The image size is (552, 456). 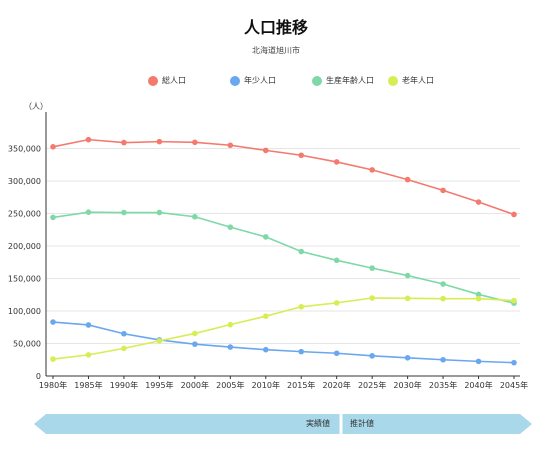 What do you see at coordinates (418, 80) in the screenshot?
I see `legend-label-elderly: 老年人口` at bounding box center [418, 80].